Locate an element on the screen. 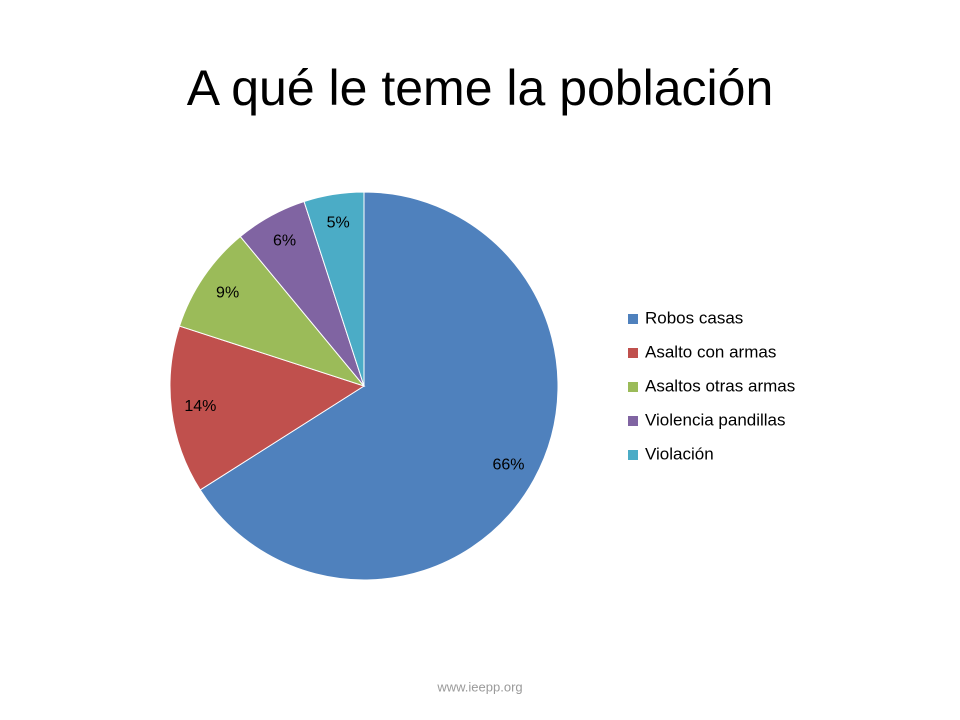  data-label: 6% is located at coordinates (284, 241).